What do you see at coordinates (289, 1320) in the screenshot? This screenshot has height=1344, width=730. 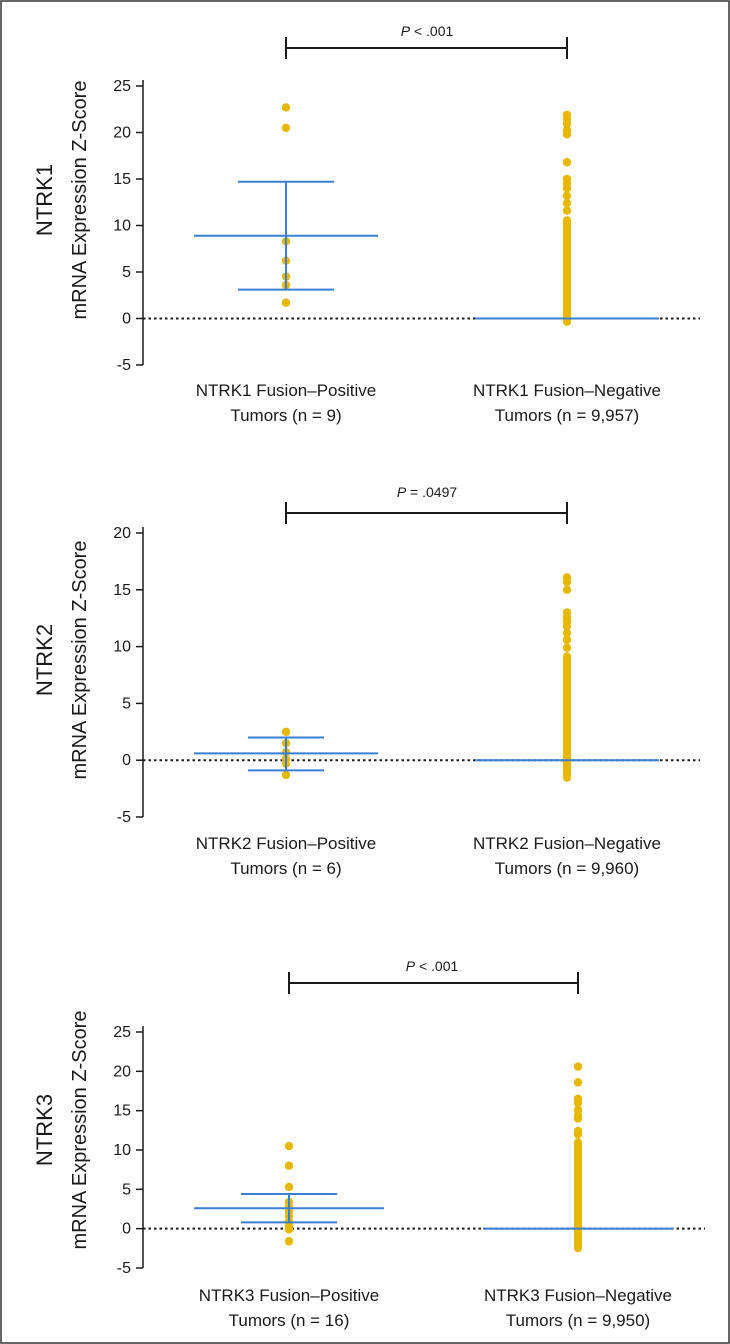 I see `category-label-3a-n: Tumors (n = 16)` at bounding box center [289, 1320].